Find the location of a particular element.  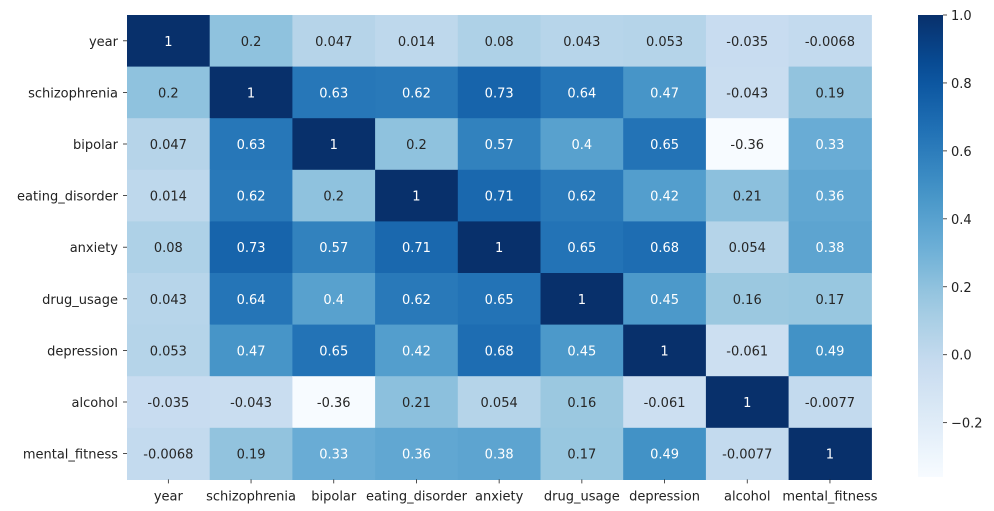

colorbar: −0.2 0.0 0.2 0.4 0.6 0.8 1.0 is located at coordinates (950, 243).